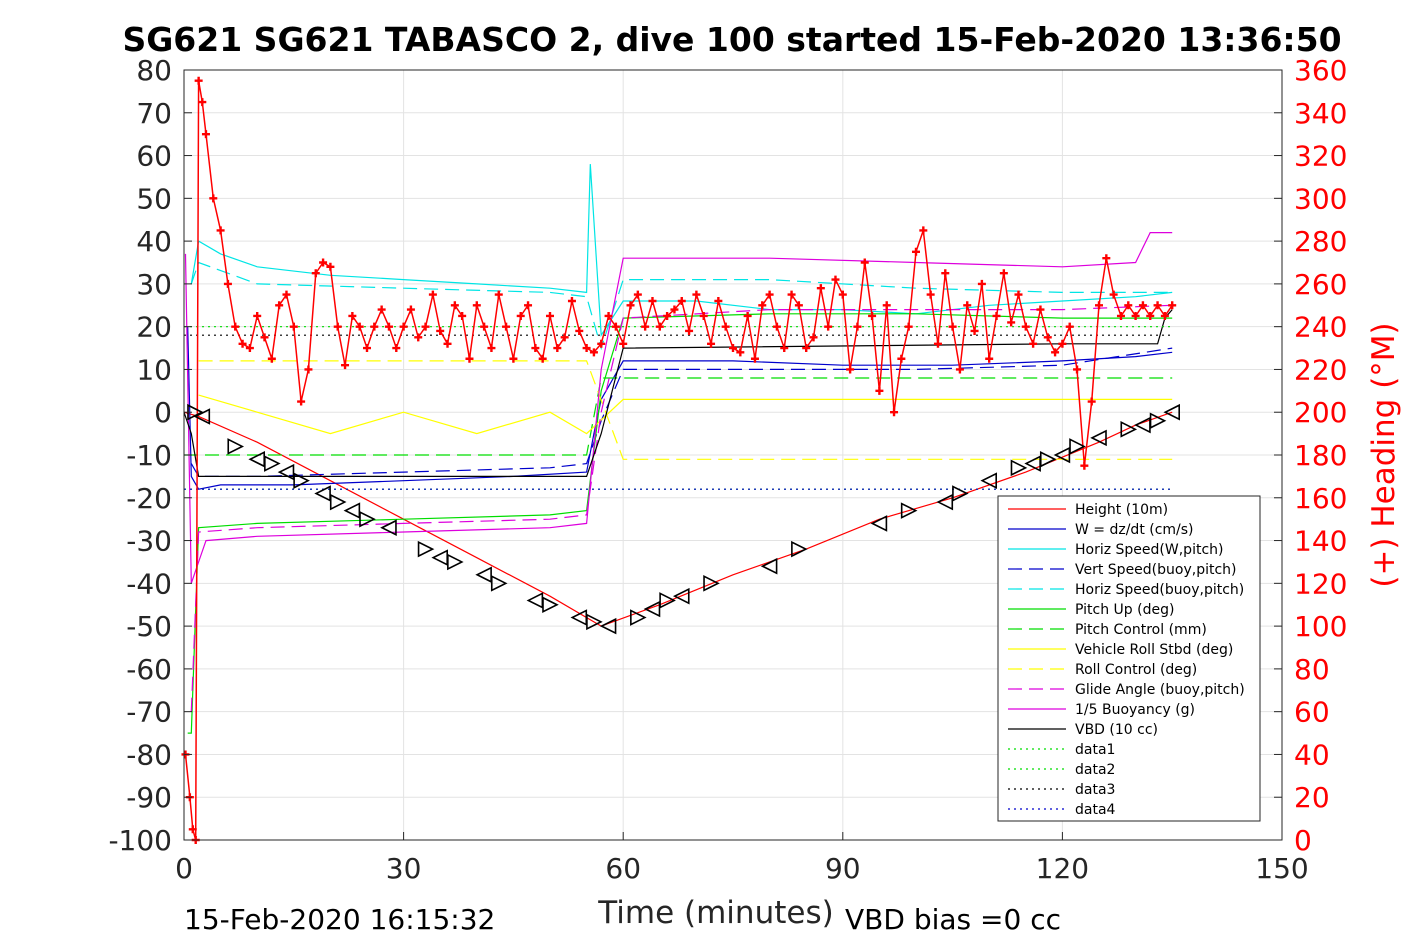 This screenshot has height=945, width=1417. What do you see at coordinates (1095, 790) in the screenshot?
I see `legend-label: data3` at bounding box center [1095, 790].